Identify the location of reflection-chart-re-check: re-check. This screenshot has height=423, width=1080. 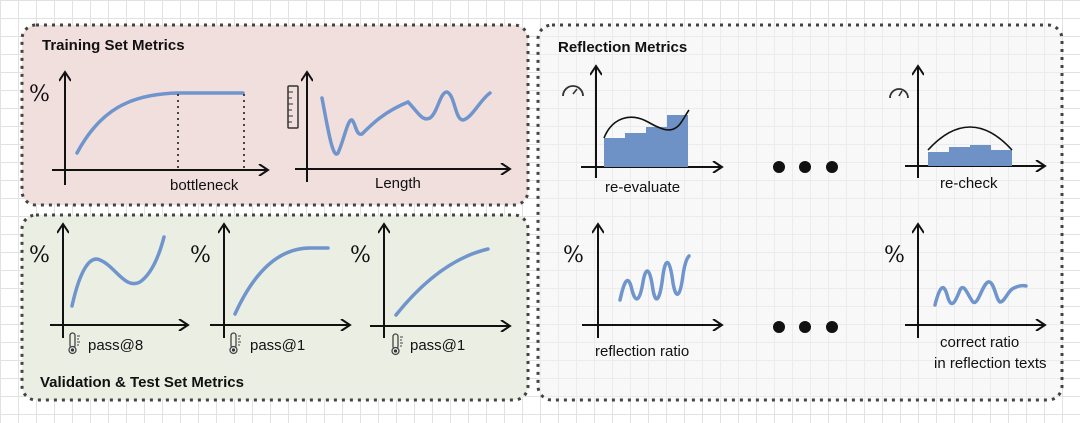
(967, 129).